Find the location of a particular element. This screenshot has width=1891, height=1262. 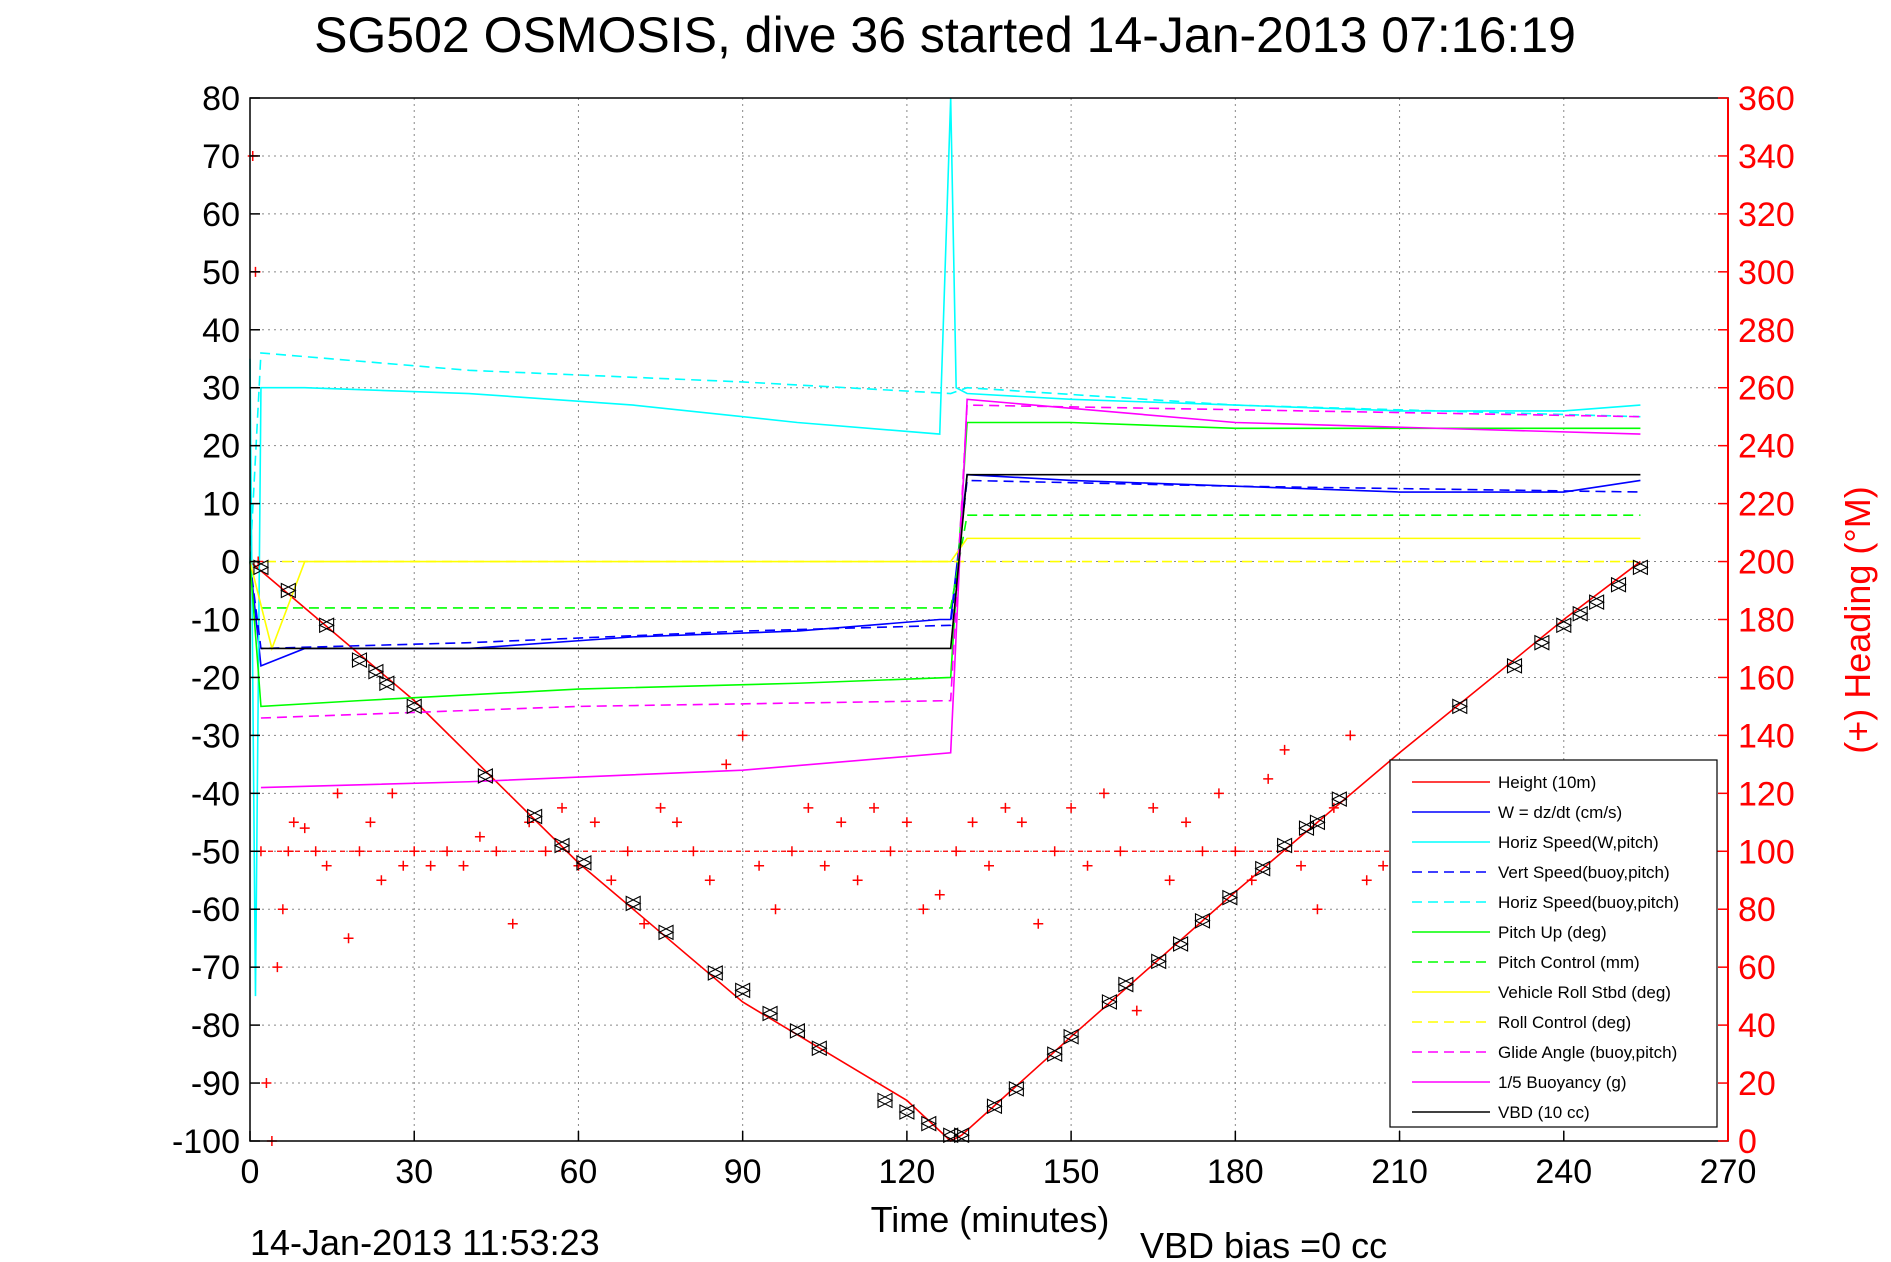

left-tick-label-13: -50 is located at coordinates (215, 852).